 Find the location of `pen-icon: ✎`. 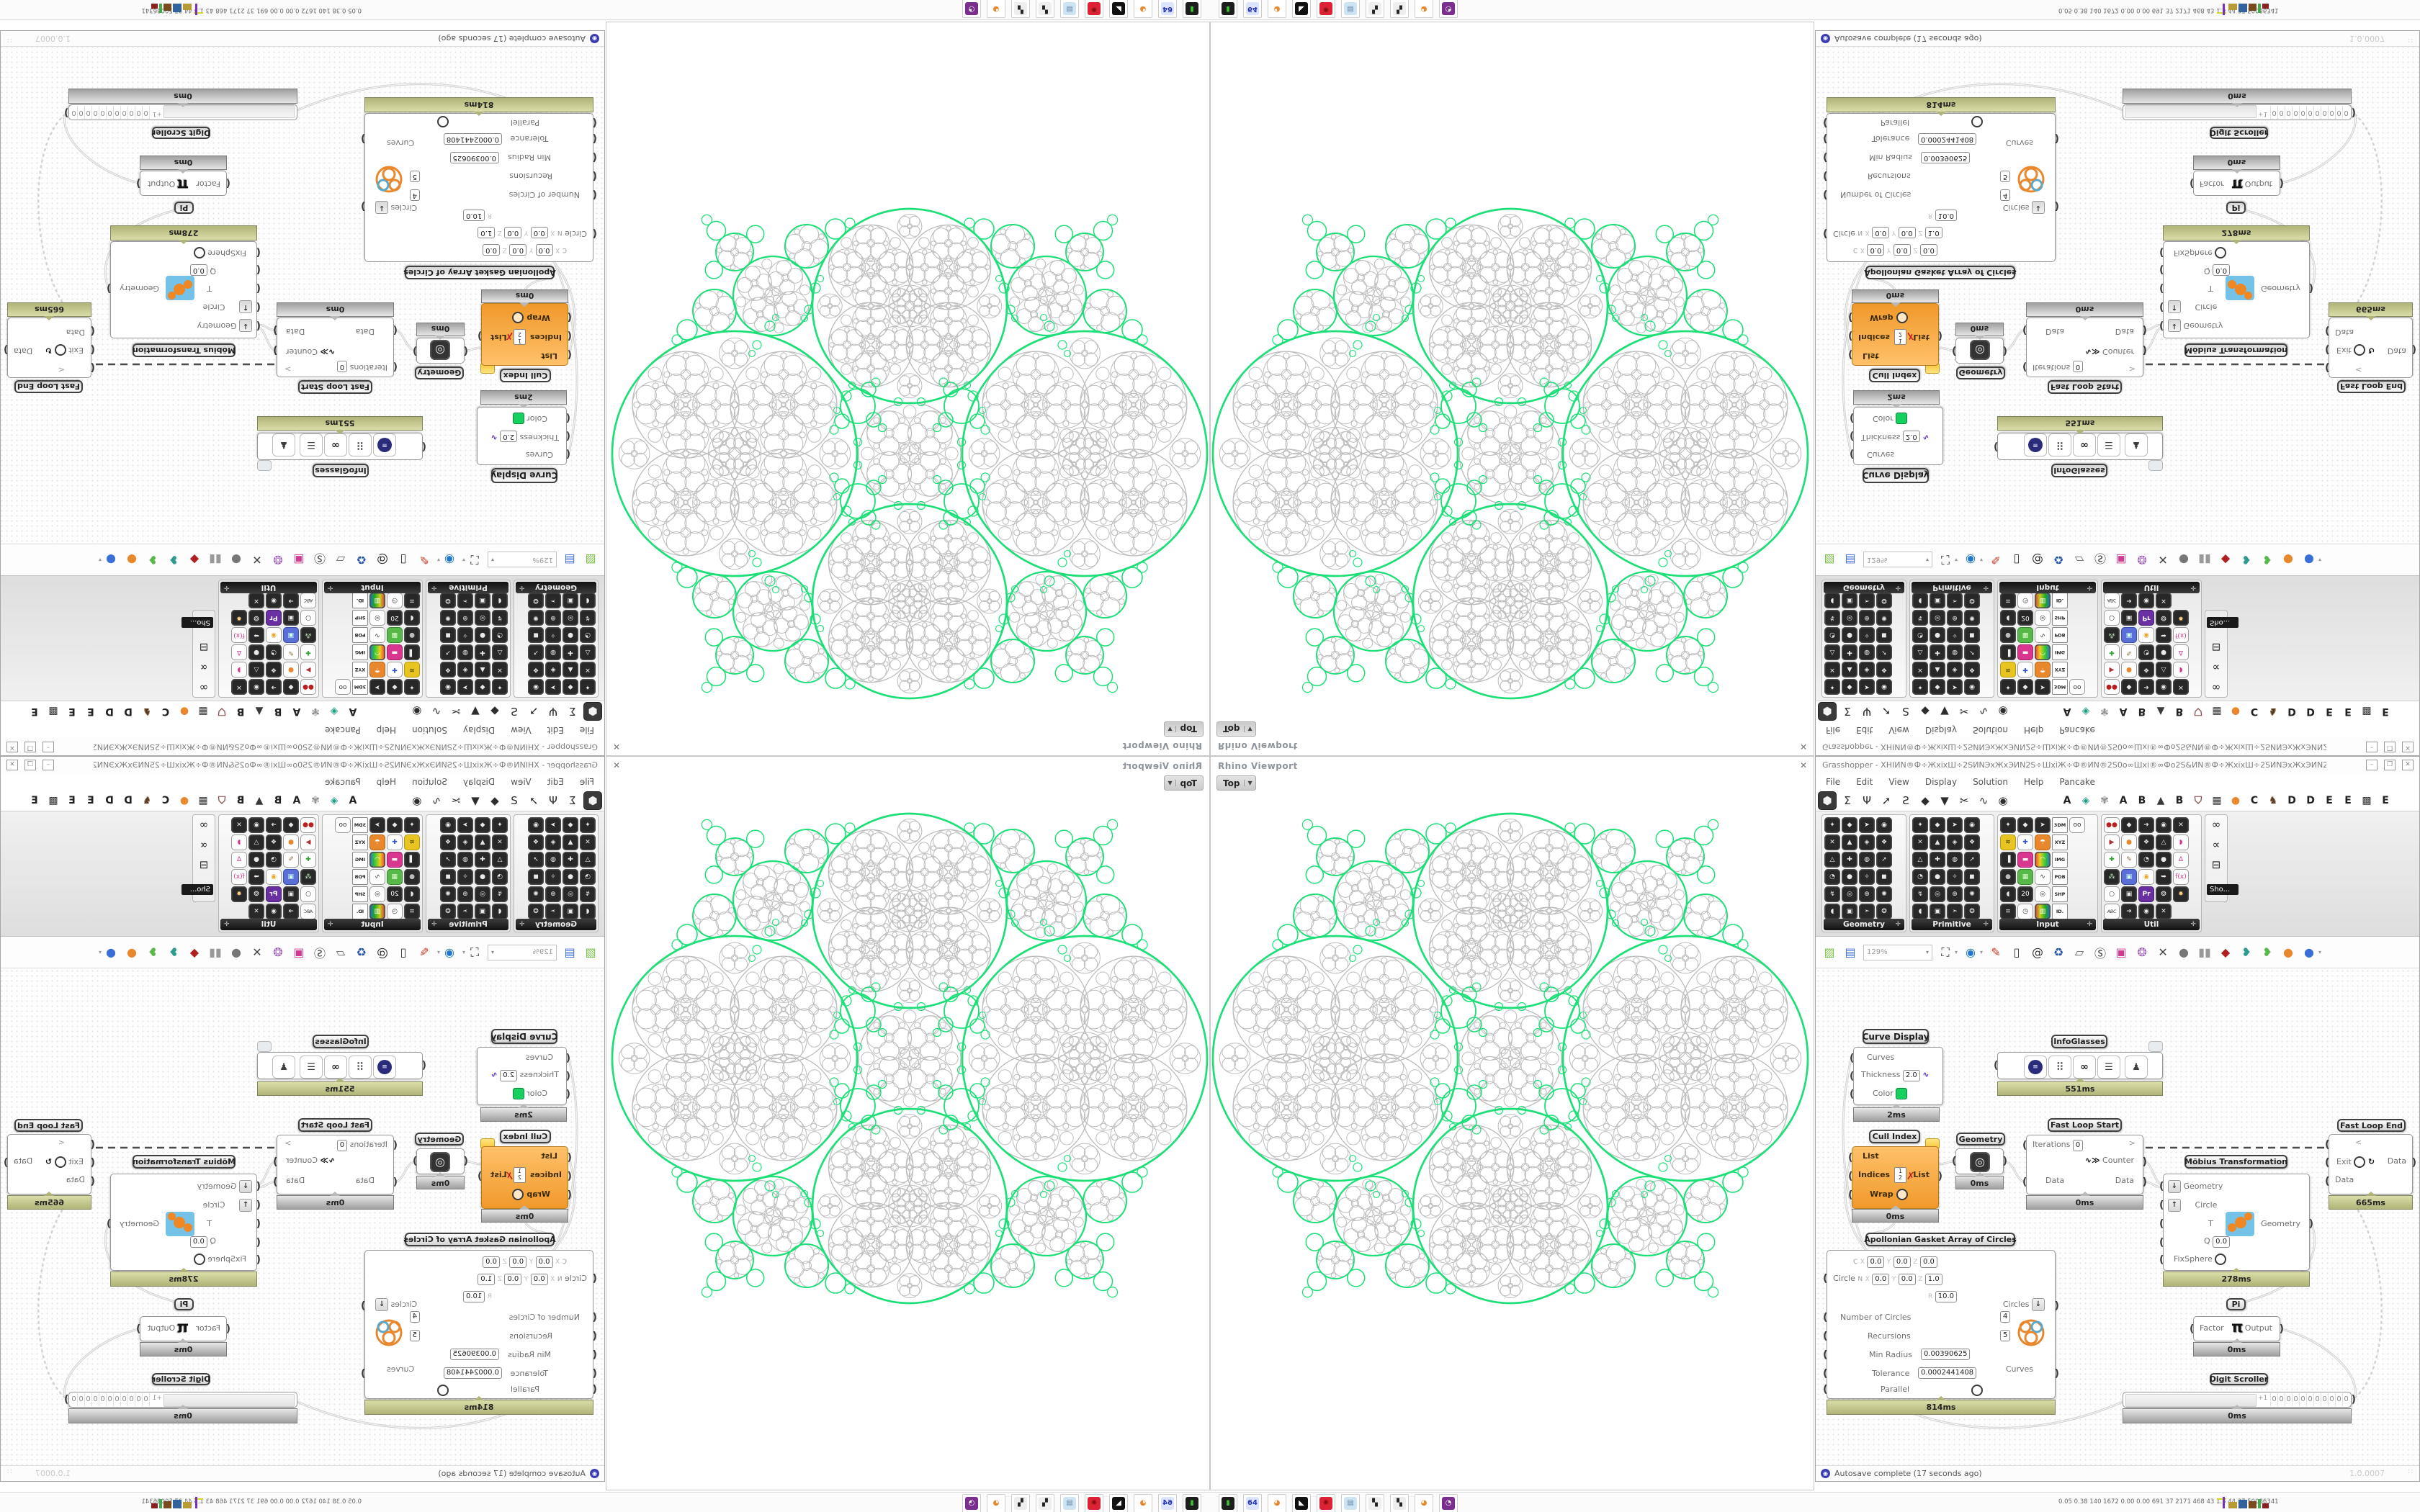

pen-icon: ✎ is located at coordinates (2129, 860).